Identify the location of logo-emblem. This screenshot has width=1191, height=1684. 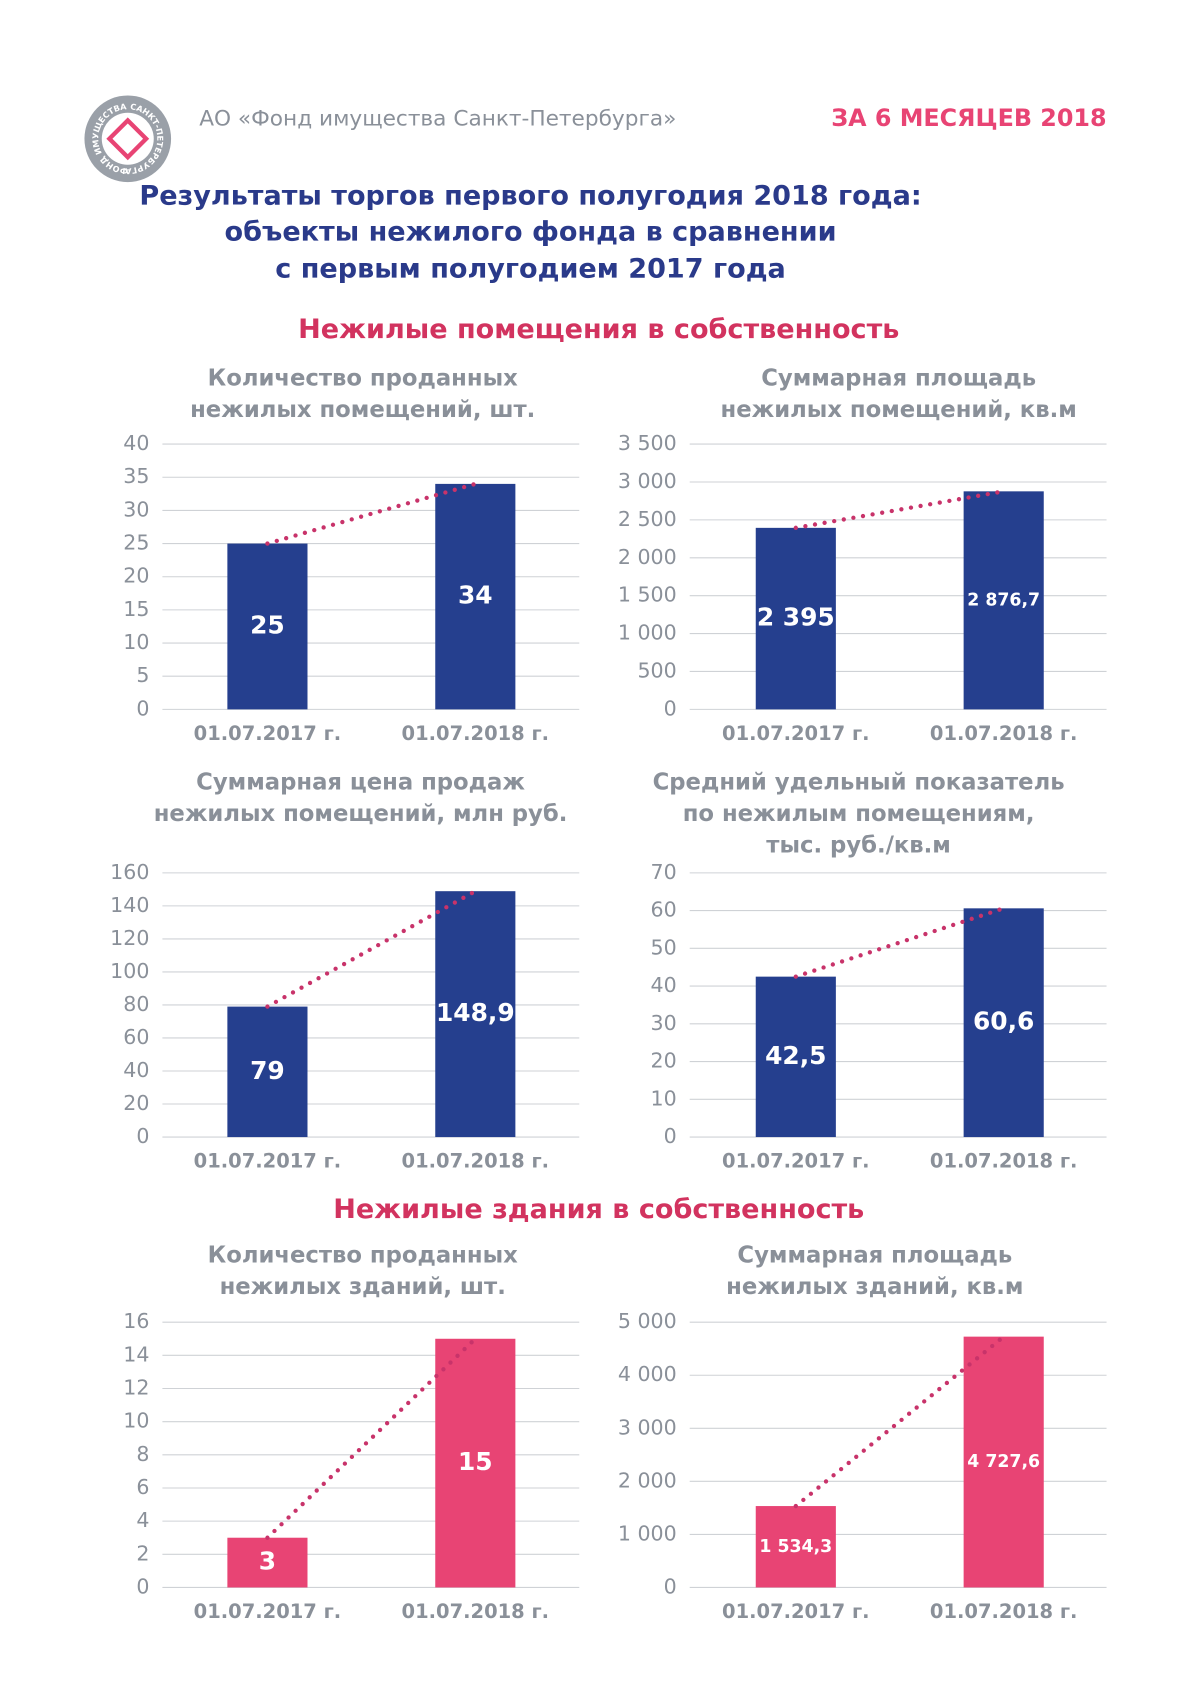
(128, 139).